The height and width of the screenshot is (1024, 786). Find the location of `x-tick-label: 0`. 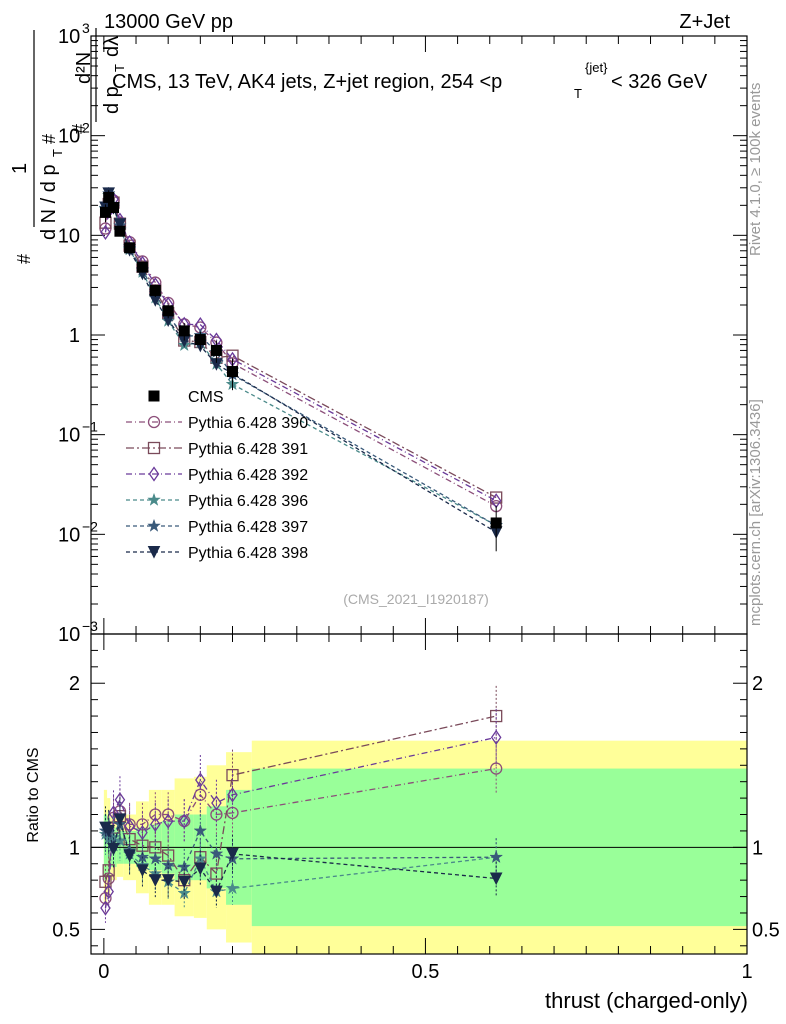

x-tick-label: 0 is located at coordinates (103, 972).